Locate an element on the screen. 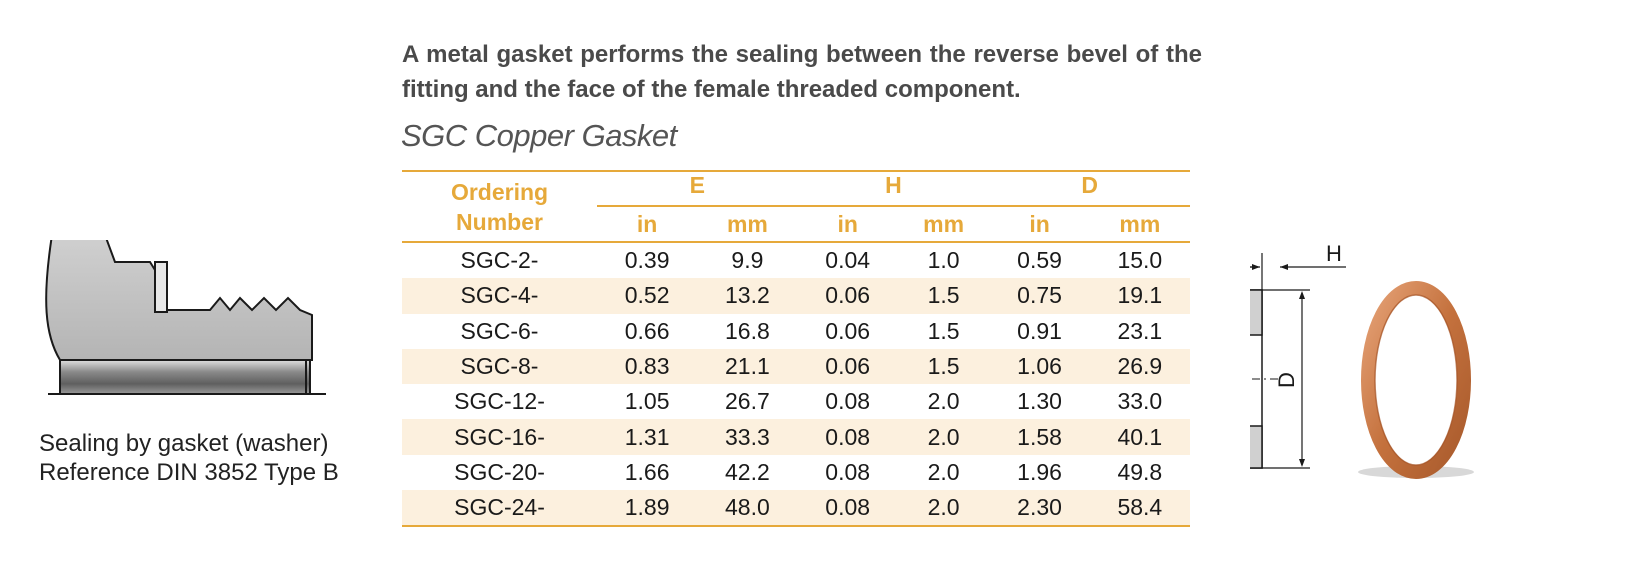  product-title: SGC Copper Gasket is located at coordinates (539, 135).